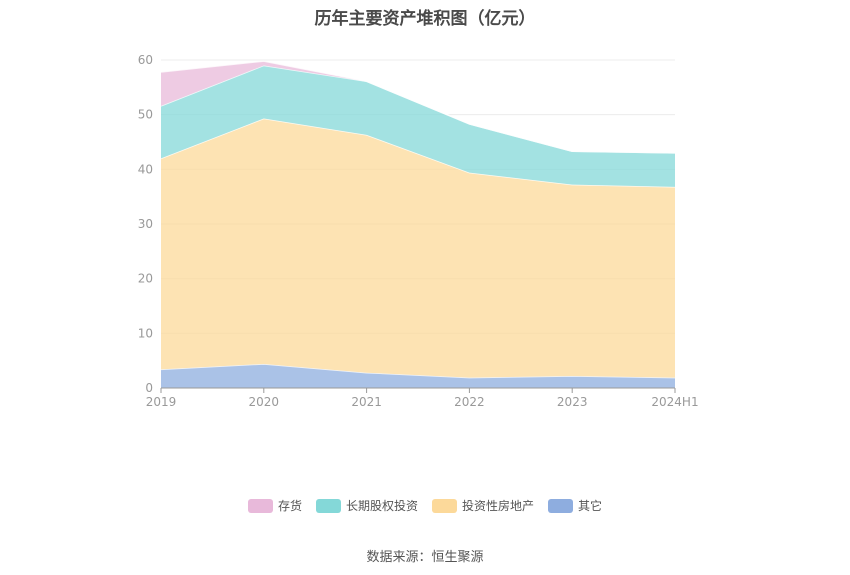 The image size is (850, 575). Describe the element at coordinates (674, 402) in the screenshot. I see `x-tick-label: 2024H1` at that location.